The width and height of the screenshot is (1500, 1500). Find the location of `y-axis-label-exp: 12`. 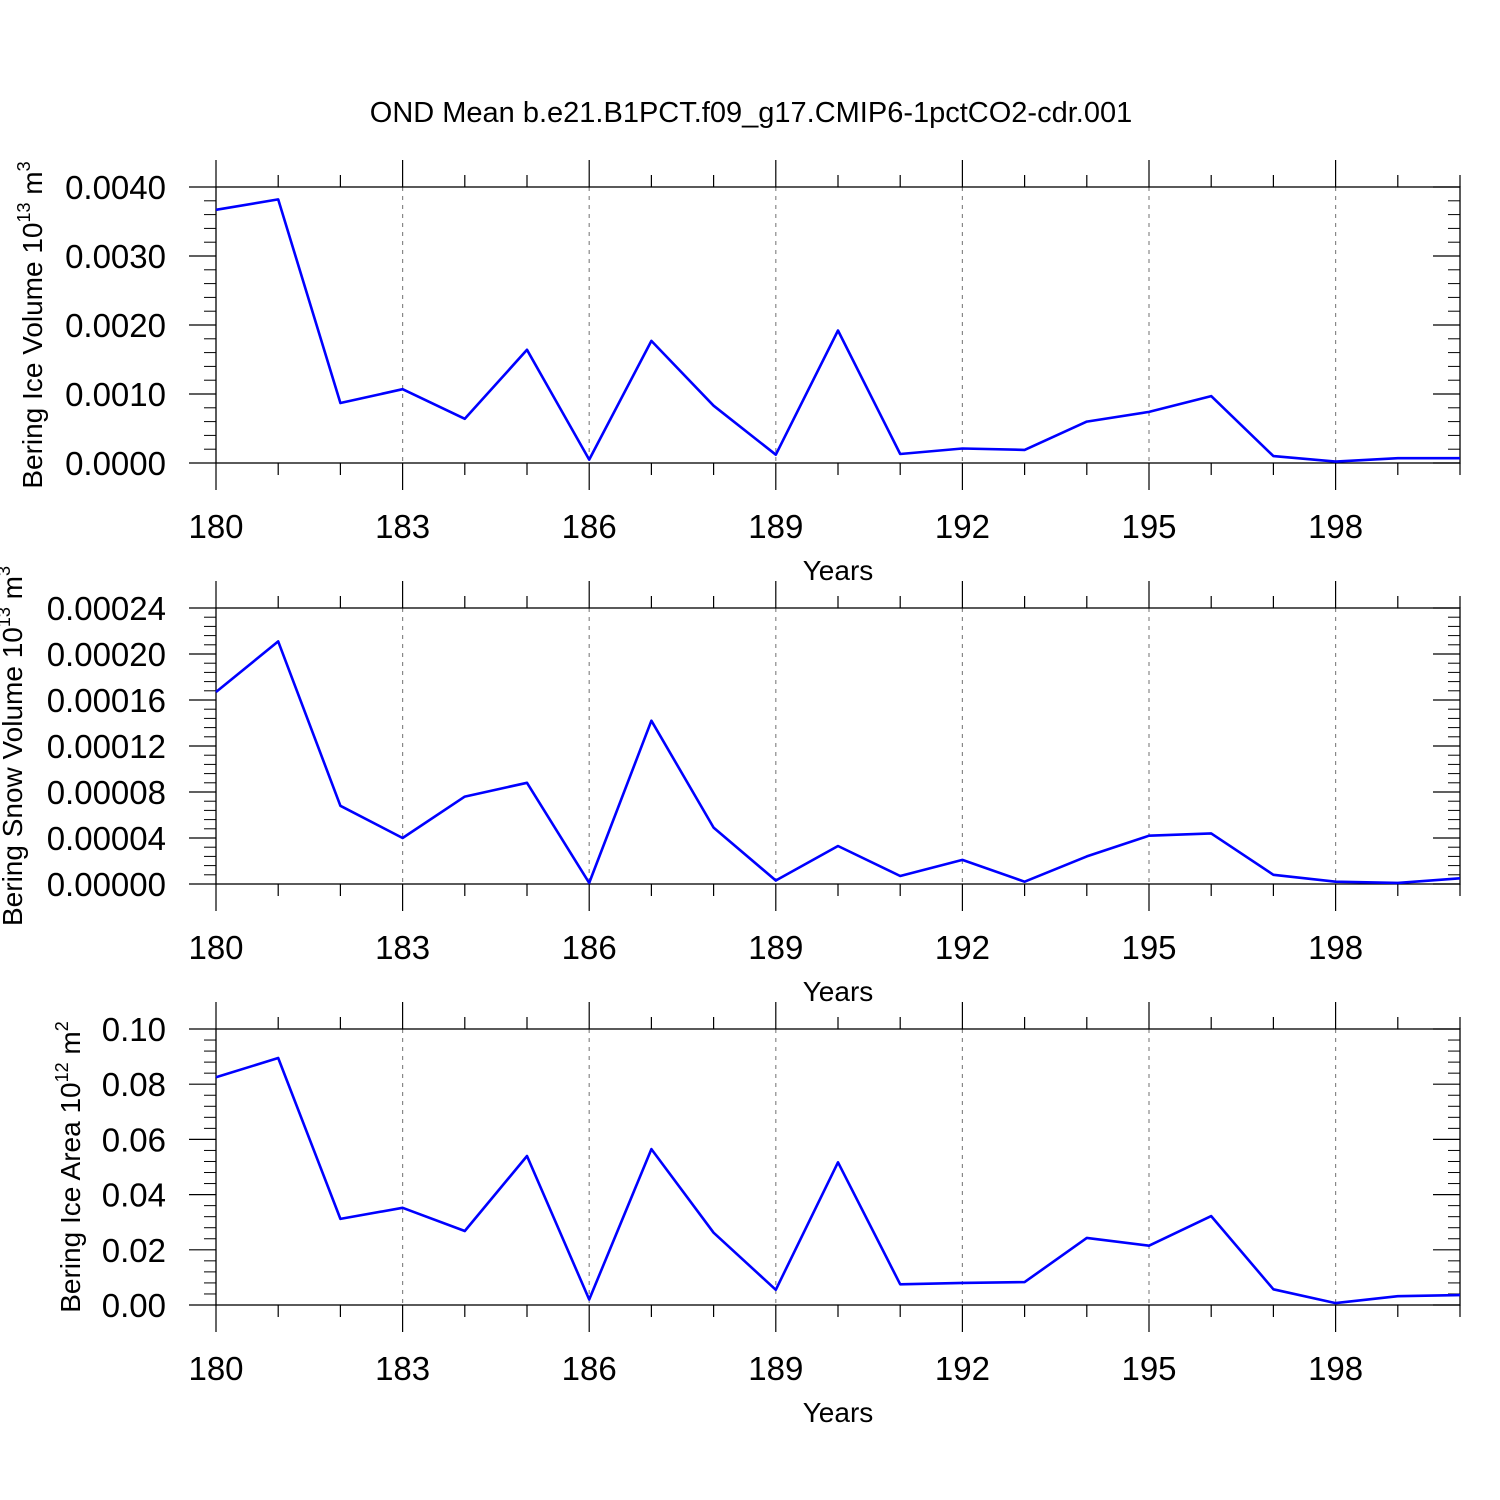

y-axis-label-exp: 12 is located at coordinates (62, 1072).